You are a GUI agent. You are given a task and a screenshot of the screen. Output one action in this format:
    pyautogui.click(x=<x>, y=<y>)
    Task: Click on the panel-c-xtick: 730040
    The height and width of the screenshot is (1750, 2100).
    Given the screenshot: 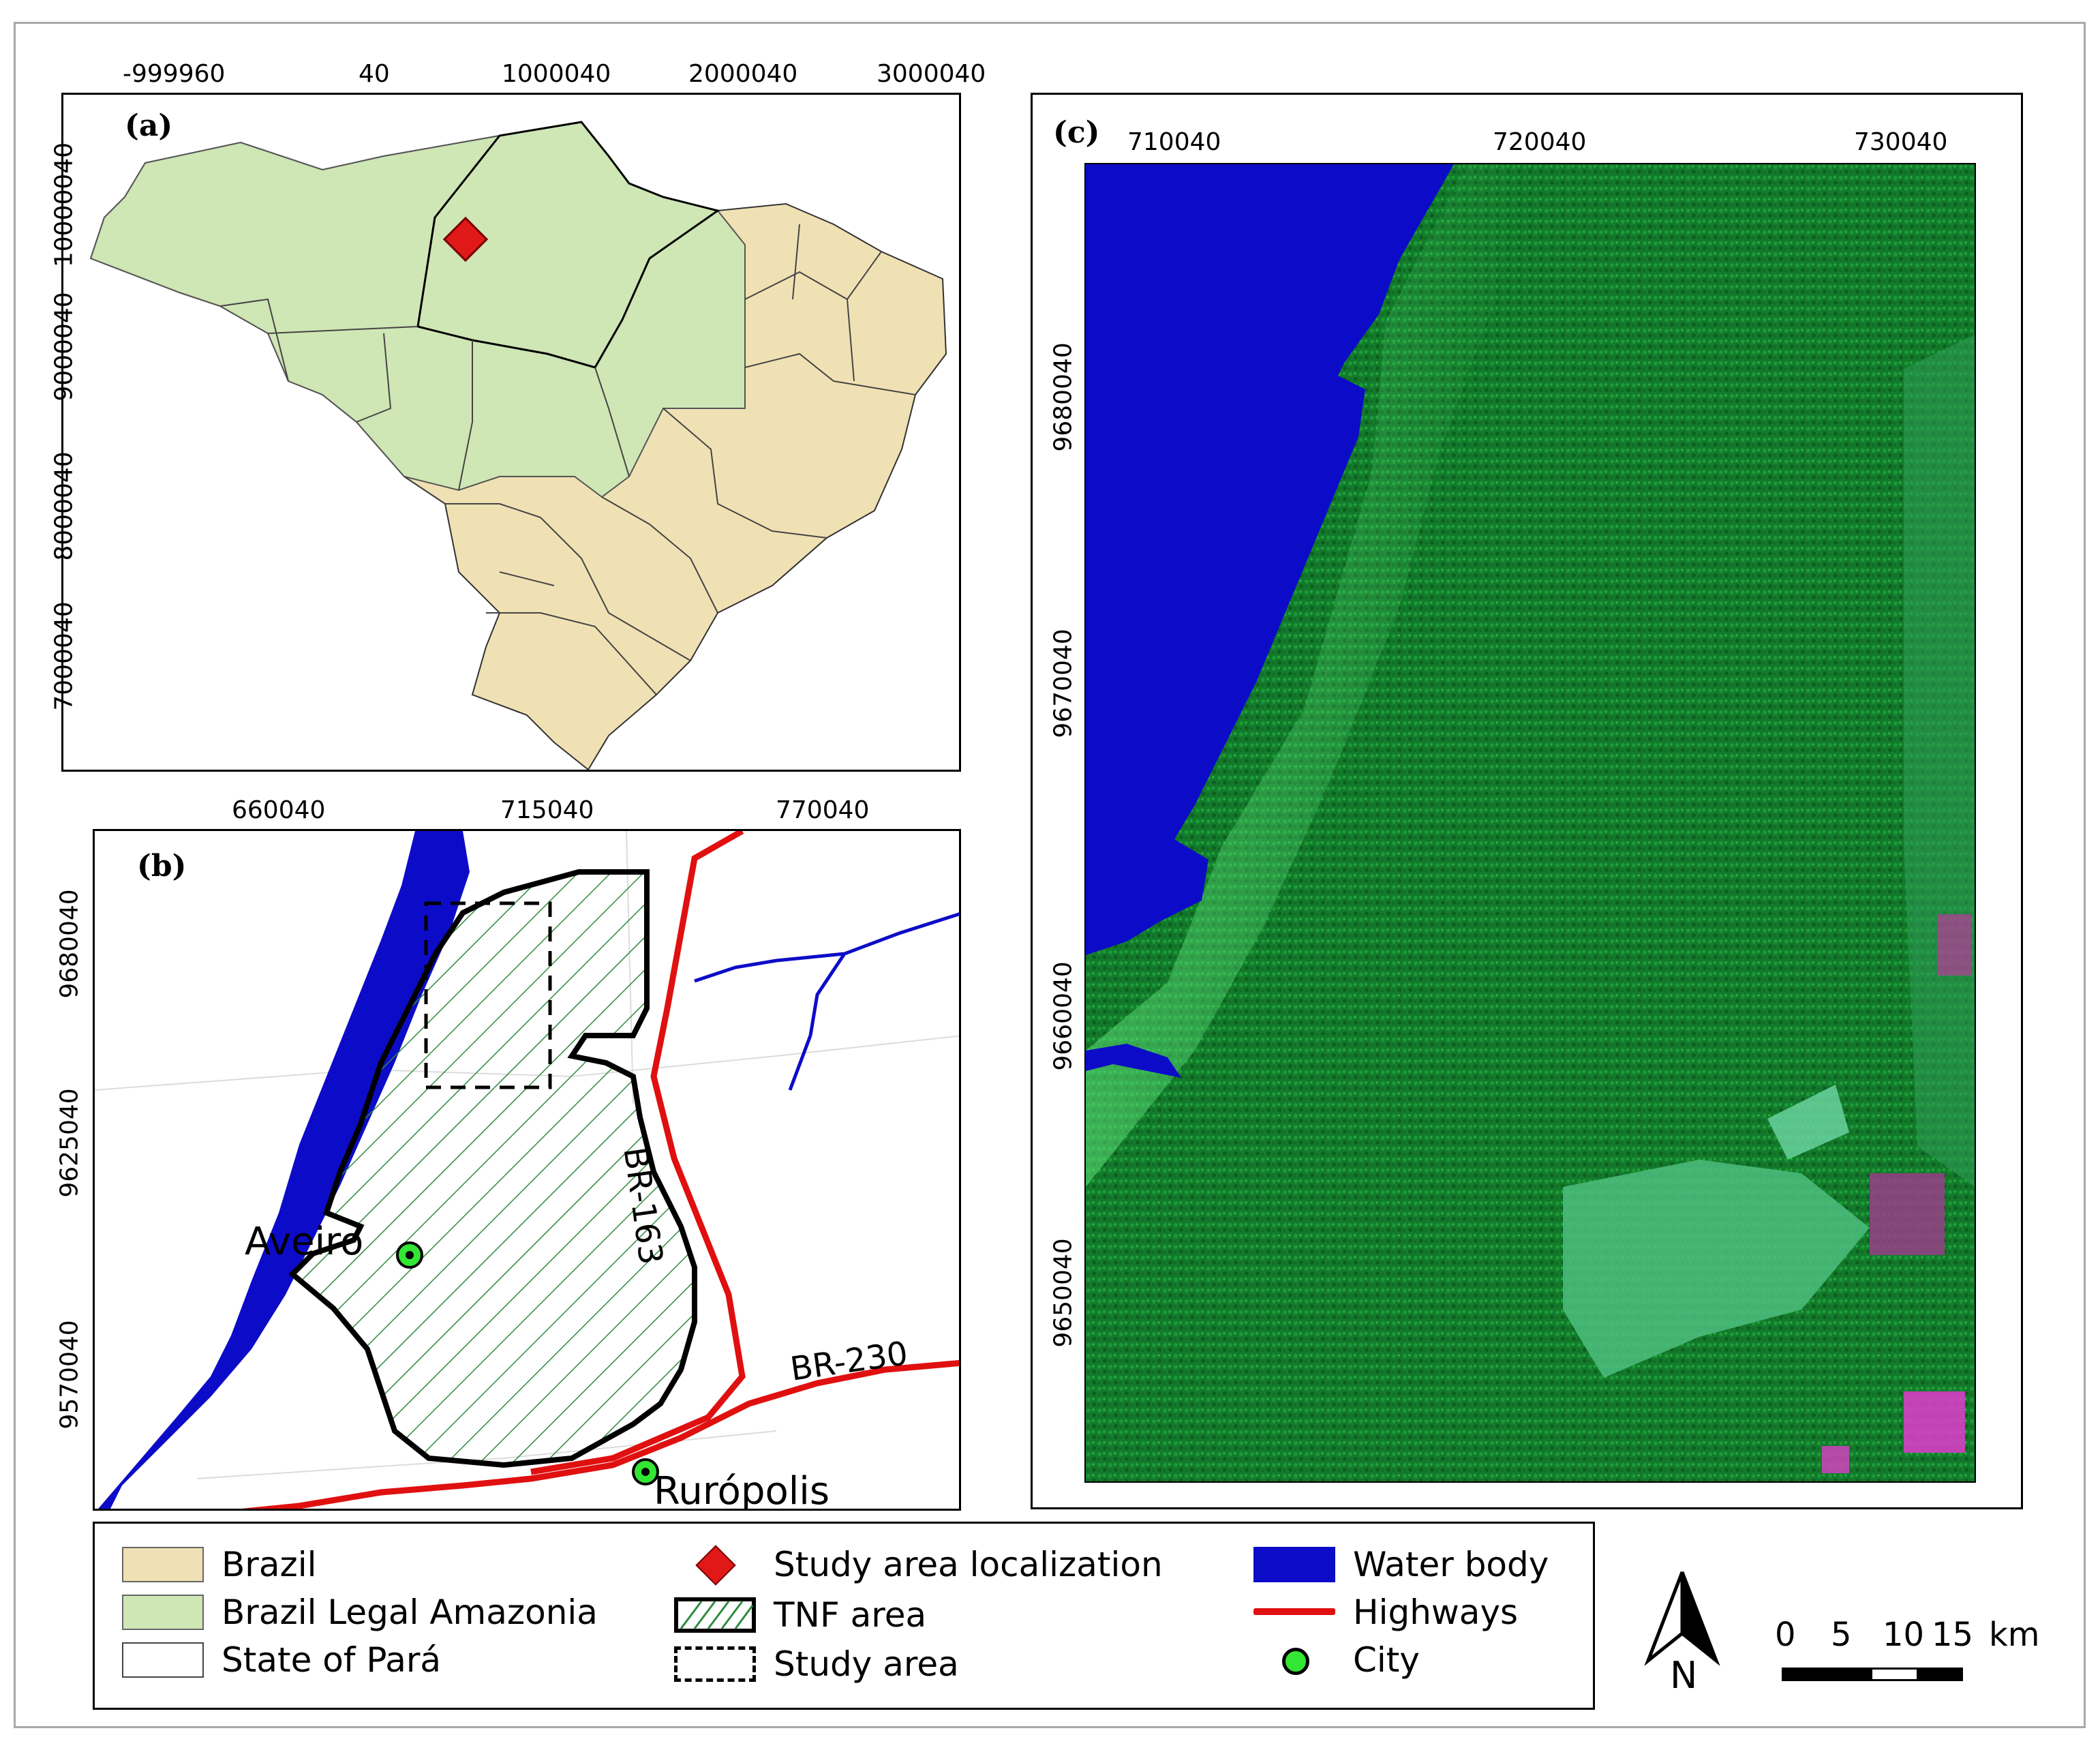 What is the action you would take?
    pyautogui.click(x=1901, y=142)
    